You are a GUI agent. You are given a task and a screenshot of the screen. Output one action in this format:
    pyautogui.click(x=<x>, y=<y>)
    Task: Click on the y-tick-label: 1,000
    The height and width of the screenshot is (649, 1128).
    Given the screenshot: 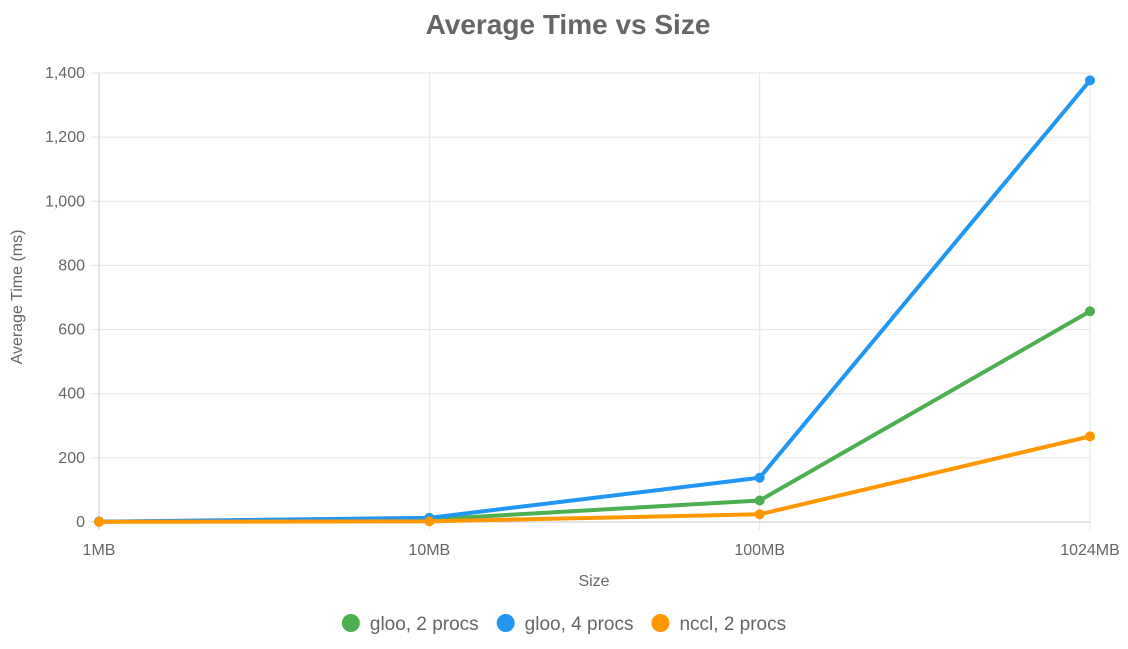 What is the action you would take?
    pyautogui.click(x=65, y=201)
    